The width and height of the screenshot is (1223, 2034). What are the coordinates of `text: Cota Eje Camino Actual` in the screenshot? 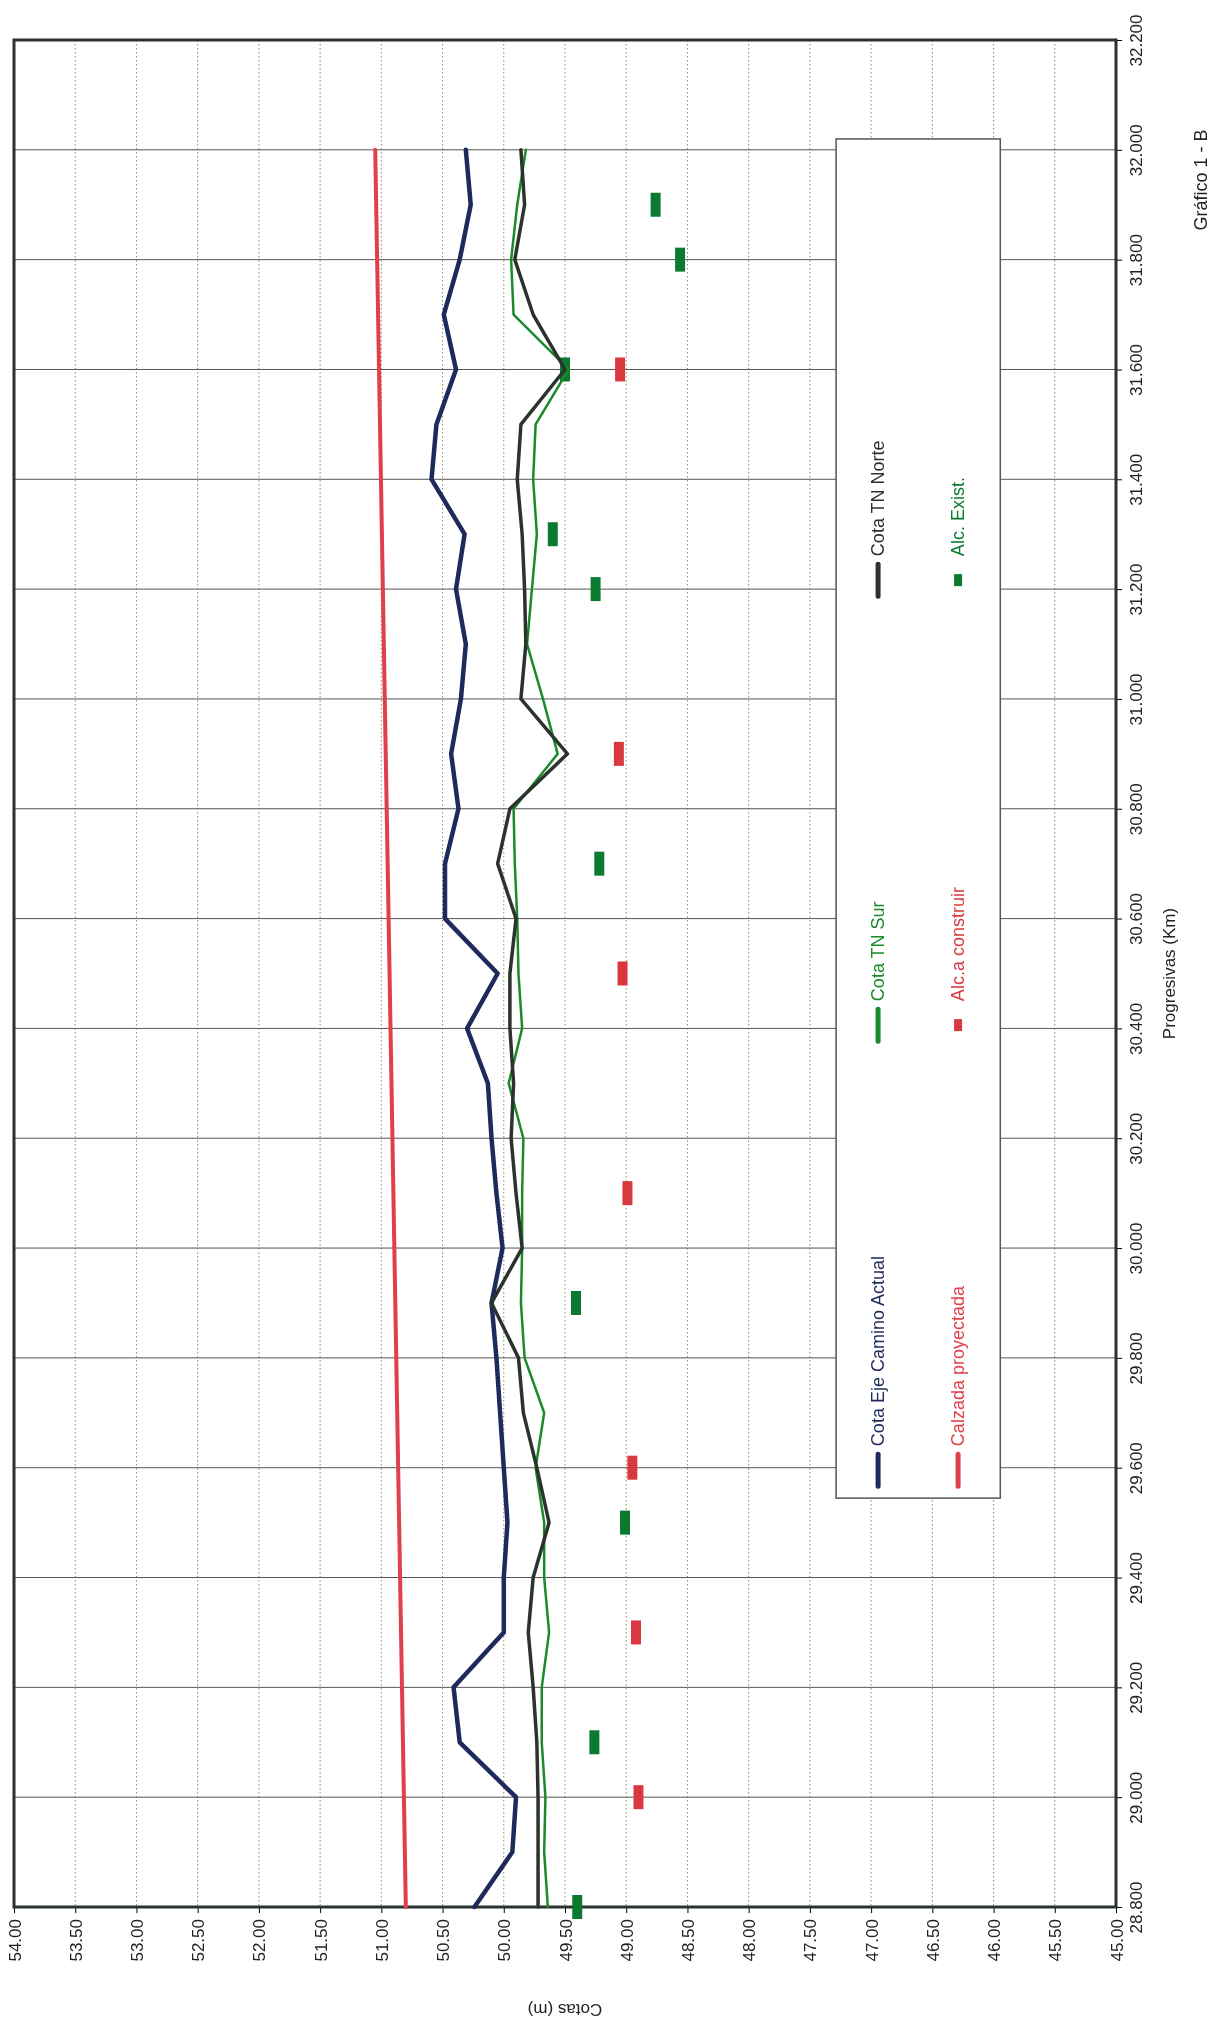 It's located at (878, 1351).